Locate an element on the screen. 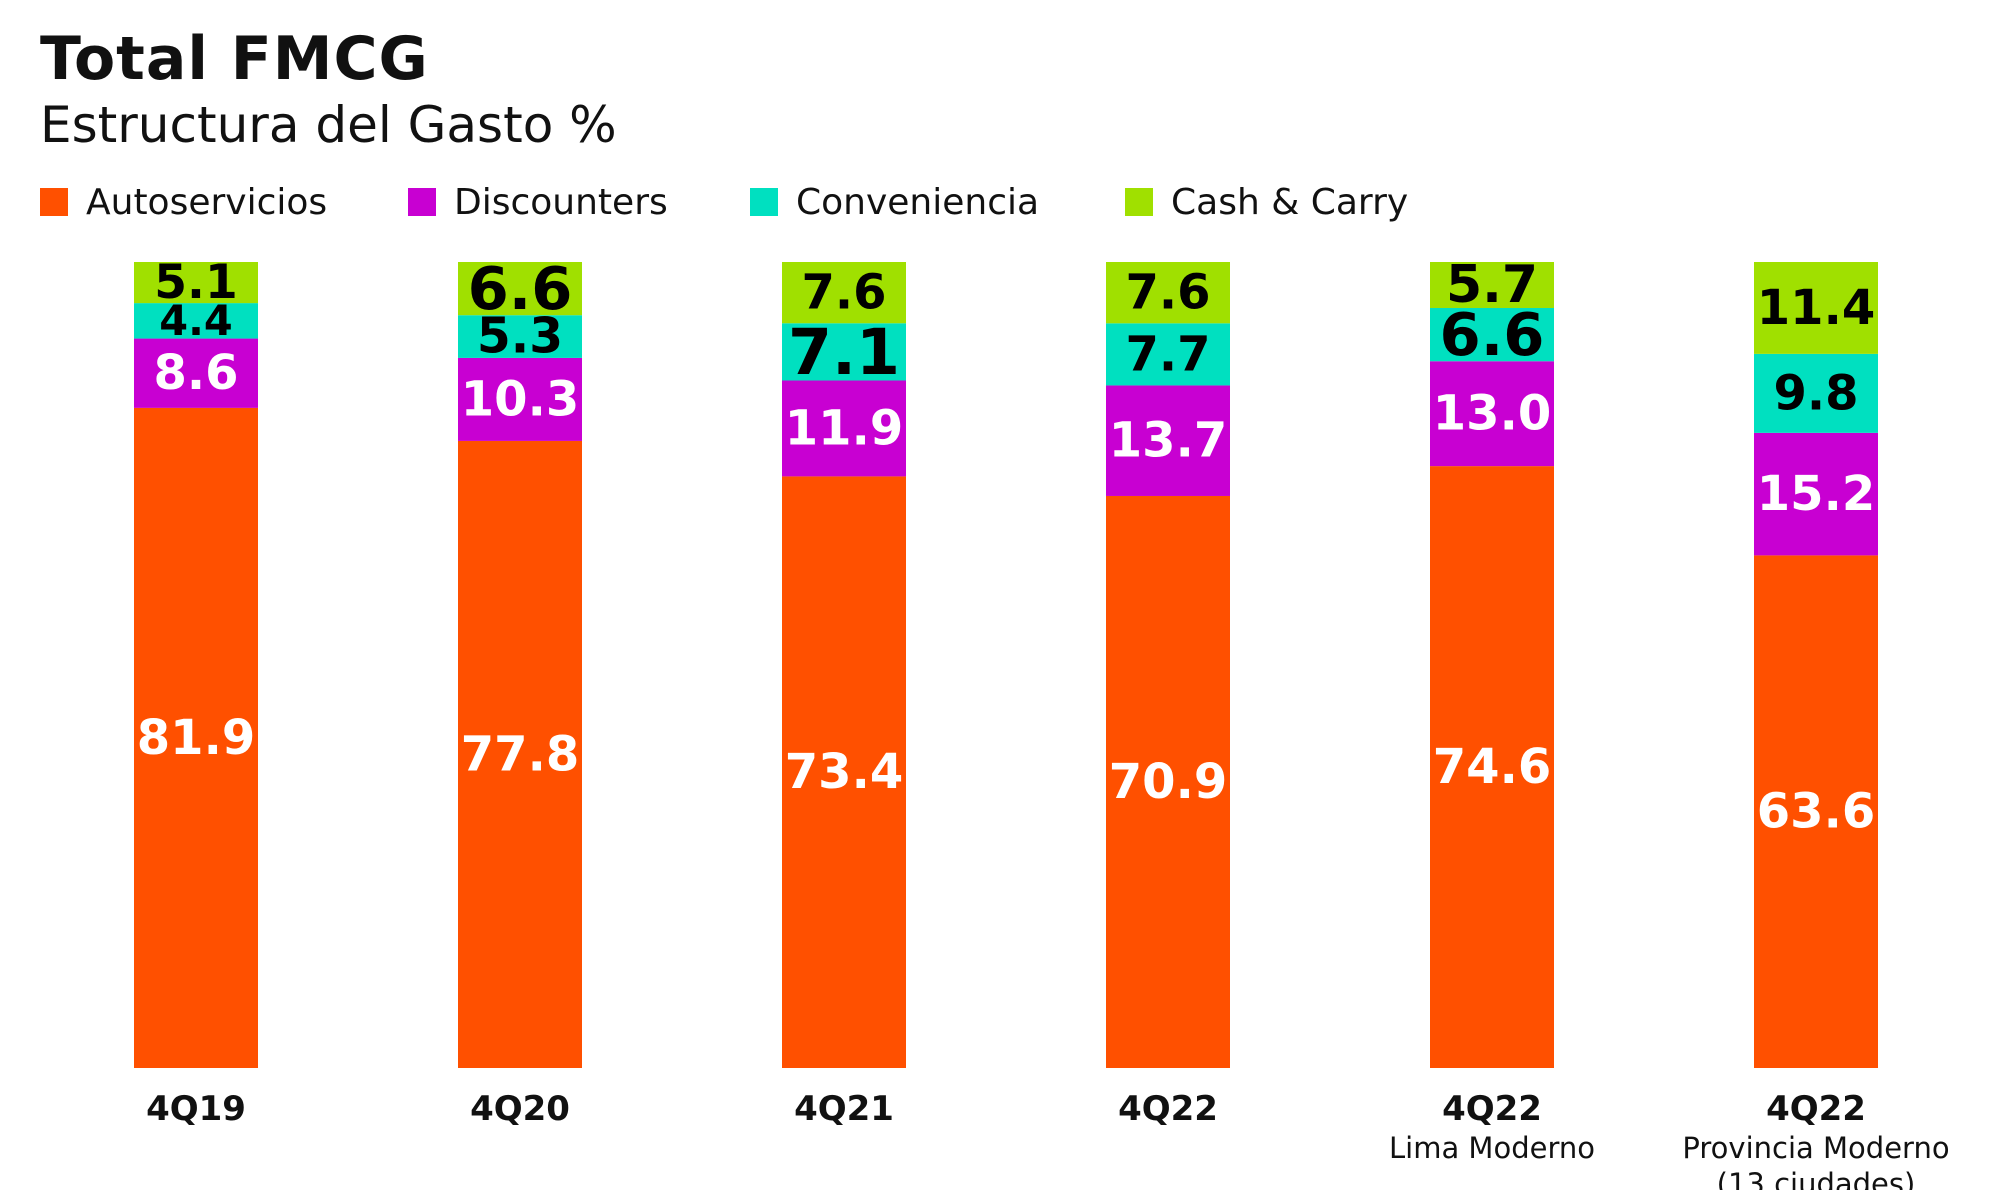 The image size is (2000, 1190). data-label-discounters-5: 13.0 is located at coordinates (1492, 414).